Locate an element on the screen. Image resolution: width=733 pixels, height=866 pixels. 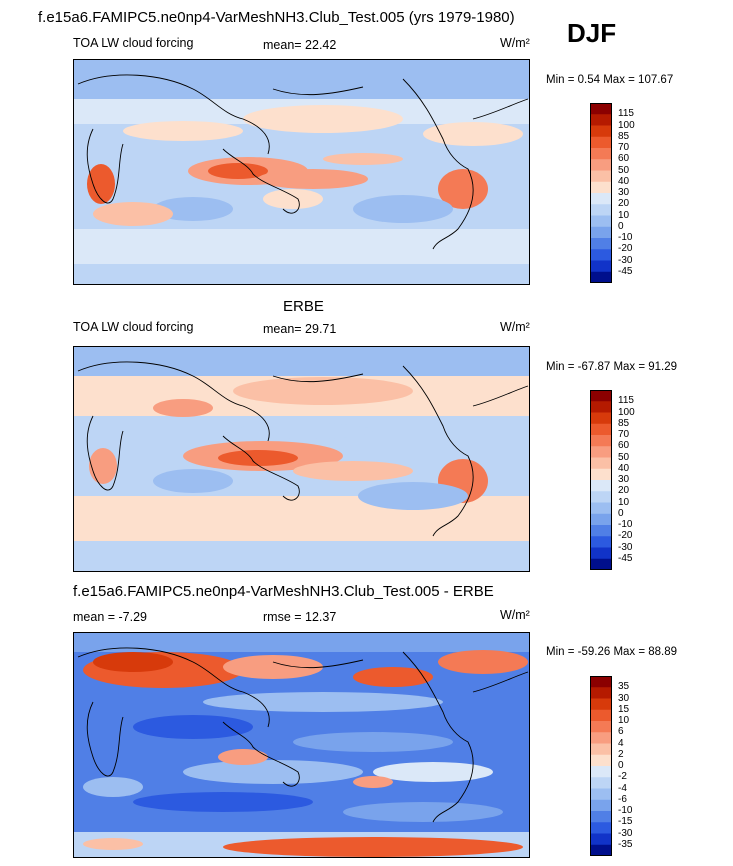
panel2-variable-label: TOA LW cloud forcing is located at coordinates (133, 327).